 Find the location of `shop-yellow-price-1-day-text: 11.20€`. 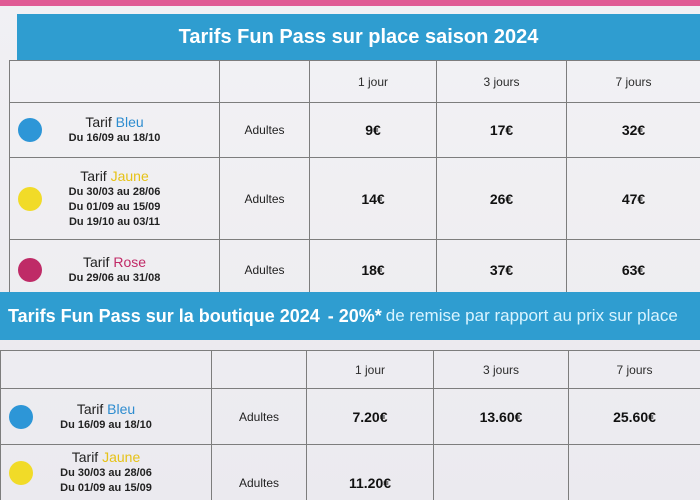

shop-yellow-price-1-day-text: 11.20€ is located at coordinates (370, 482).